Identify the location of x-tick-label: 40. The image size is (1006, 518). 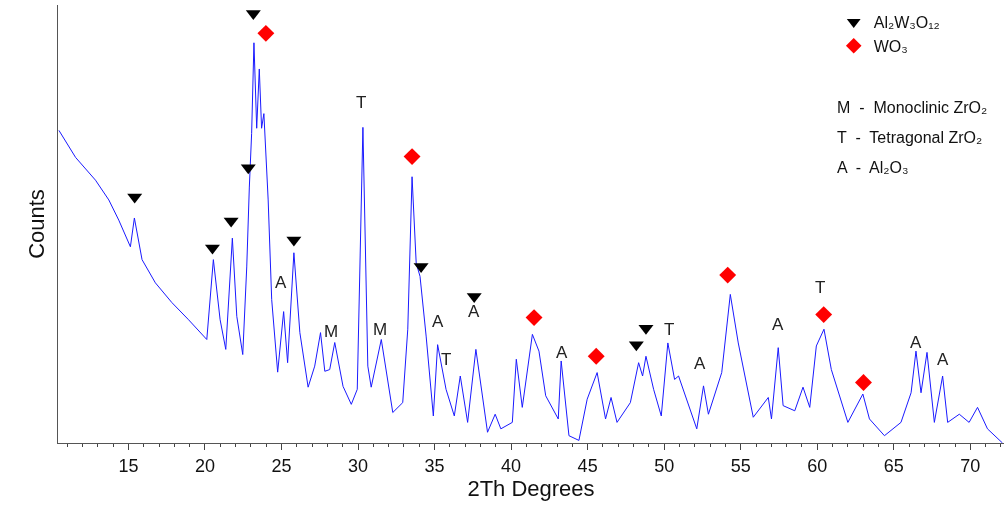
(511, 465).